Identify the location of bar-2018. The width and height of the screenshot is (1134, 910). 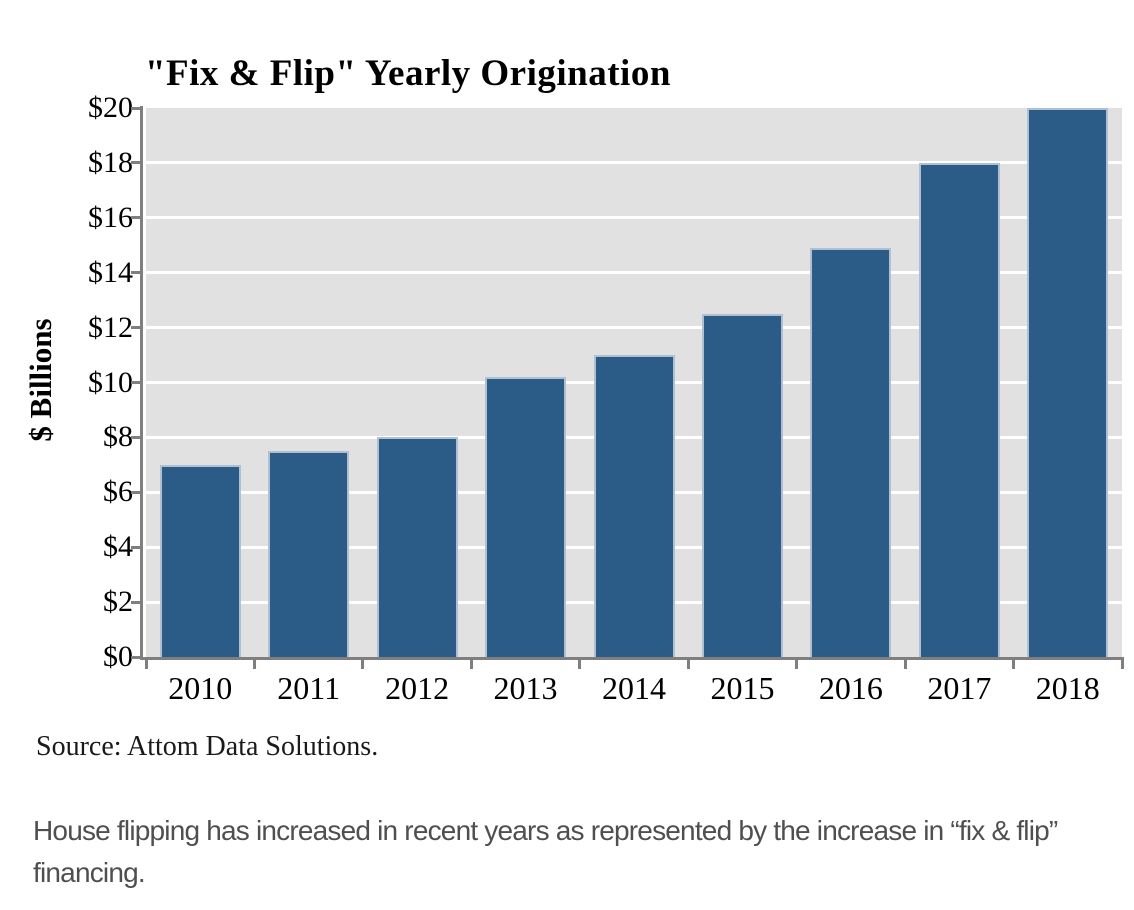
(1068, 382).